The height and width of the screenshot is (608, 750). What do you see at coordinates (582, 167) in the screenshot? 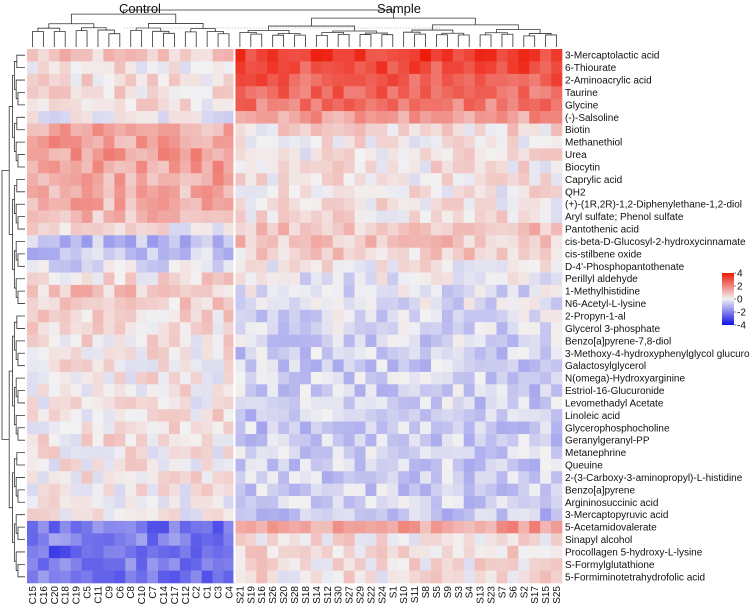
I see `row-label: Biocytin` at bounding box center [582, 167].